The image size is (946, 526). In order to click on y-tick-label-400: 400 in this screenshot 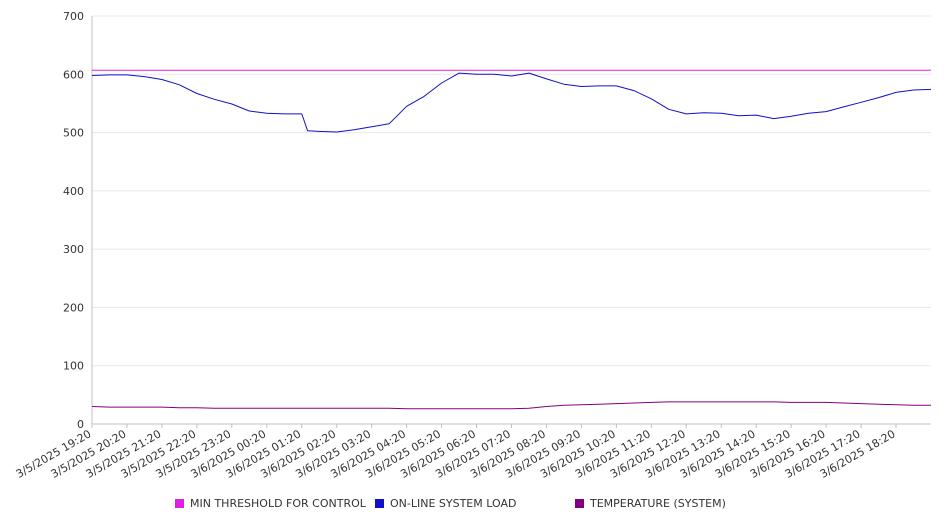, I will do `click(73, 191)`.